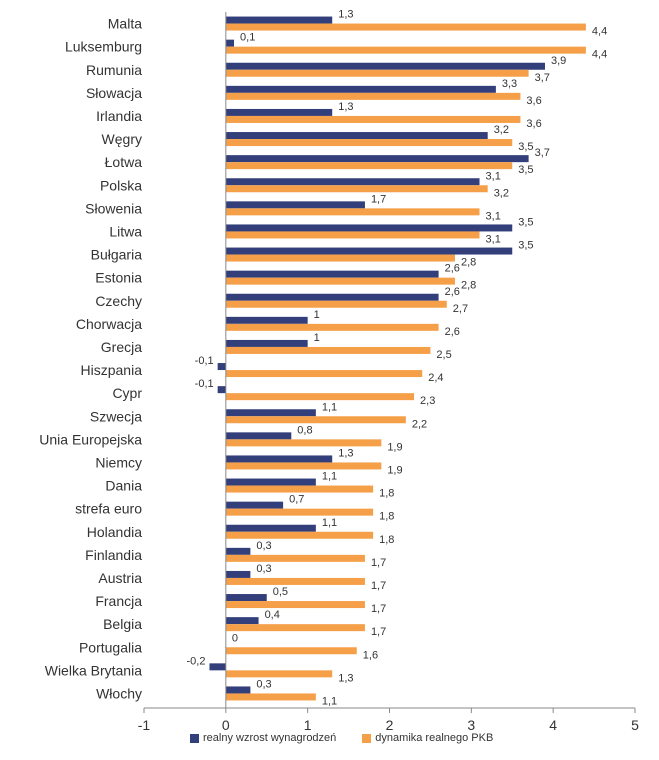  Describe the element at coordinates (127, 393) in the screenshot. I see `category-label: Cypr` at that location.